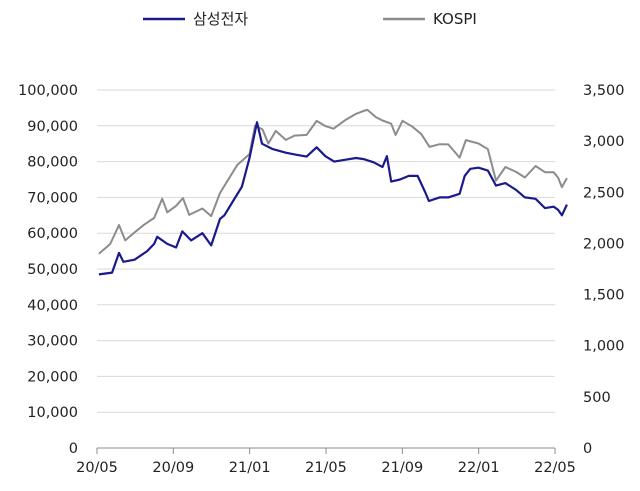 This screenshot has width=640, height=491. What do you see at coordinates (604, 296) in the screenshot?
I see `y-right-tick-label: 1,500` at bounding box center [604, 296].